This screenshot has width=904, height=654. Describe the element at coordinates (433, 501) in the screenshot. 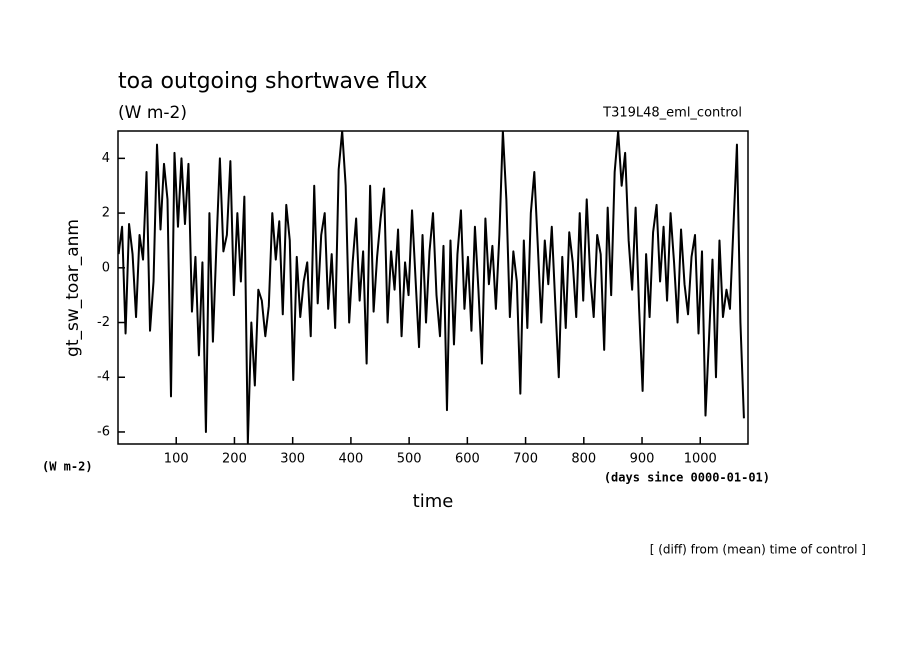

I see `x-axis-label: time` at that location.